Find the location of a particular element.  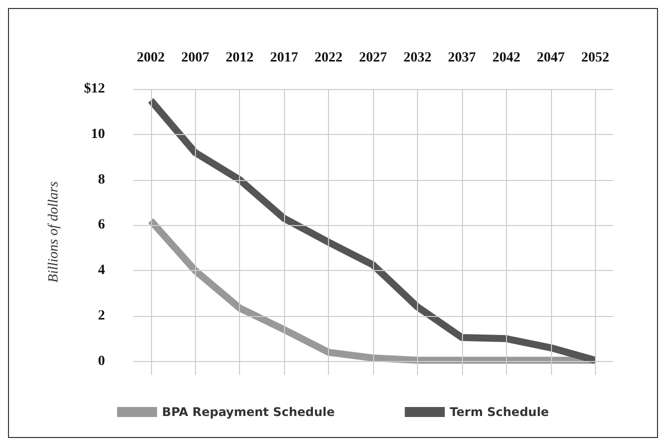

legend-label: Term Schedule is located at coordinates (499, 412).